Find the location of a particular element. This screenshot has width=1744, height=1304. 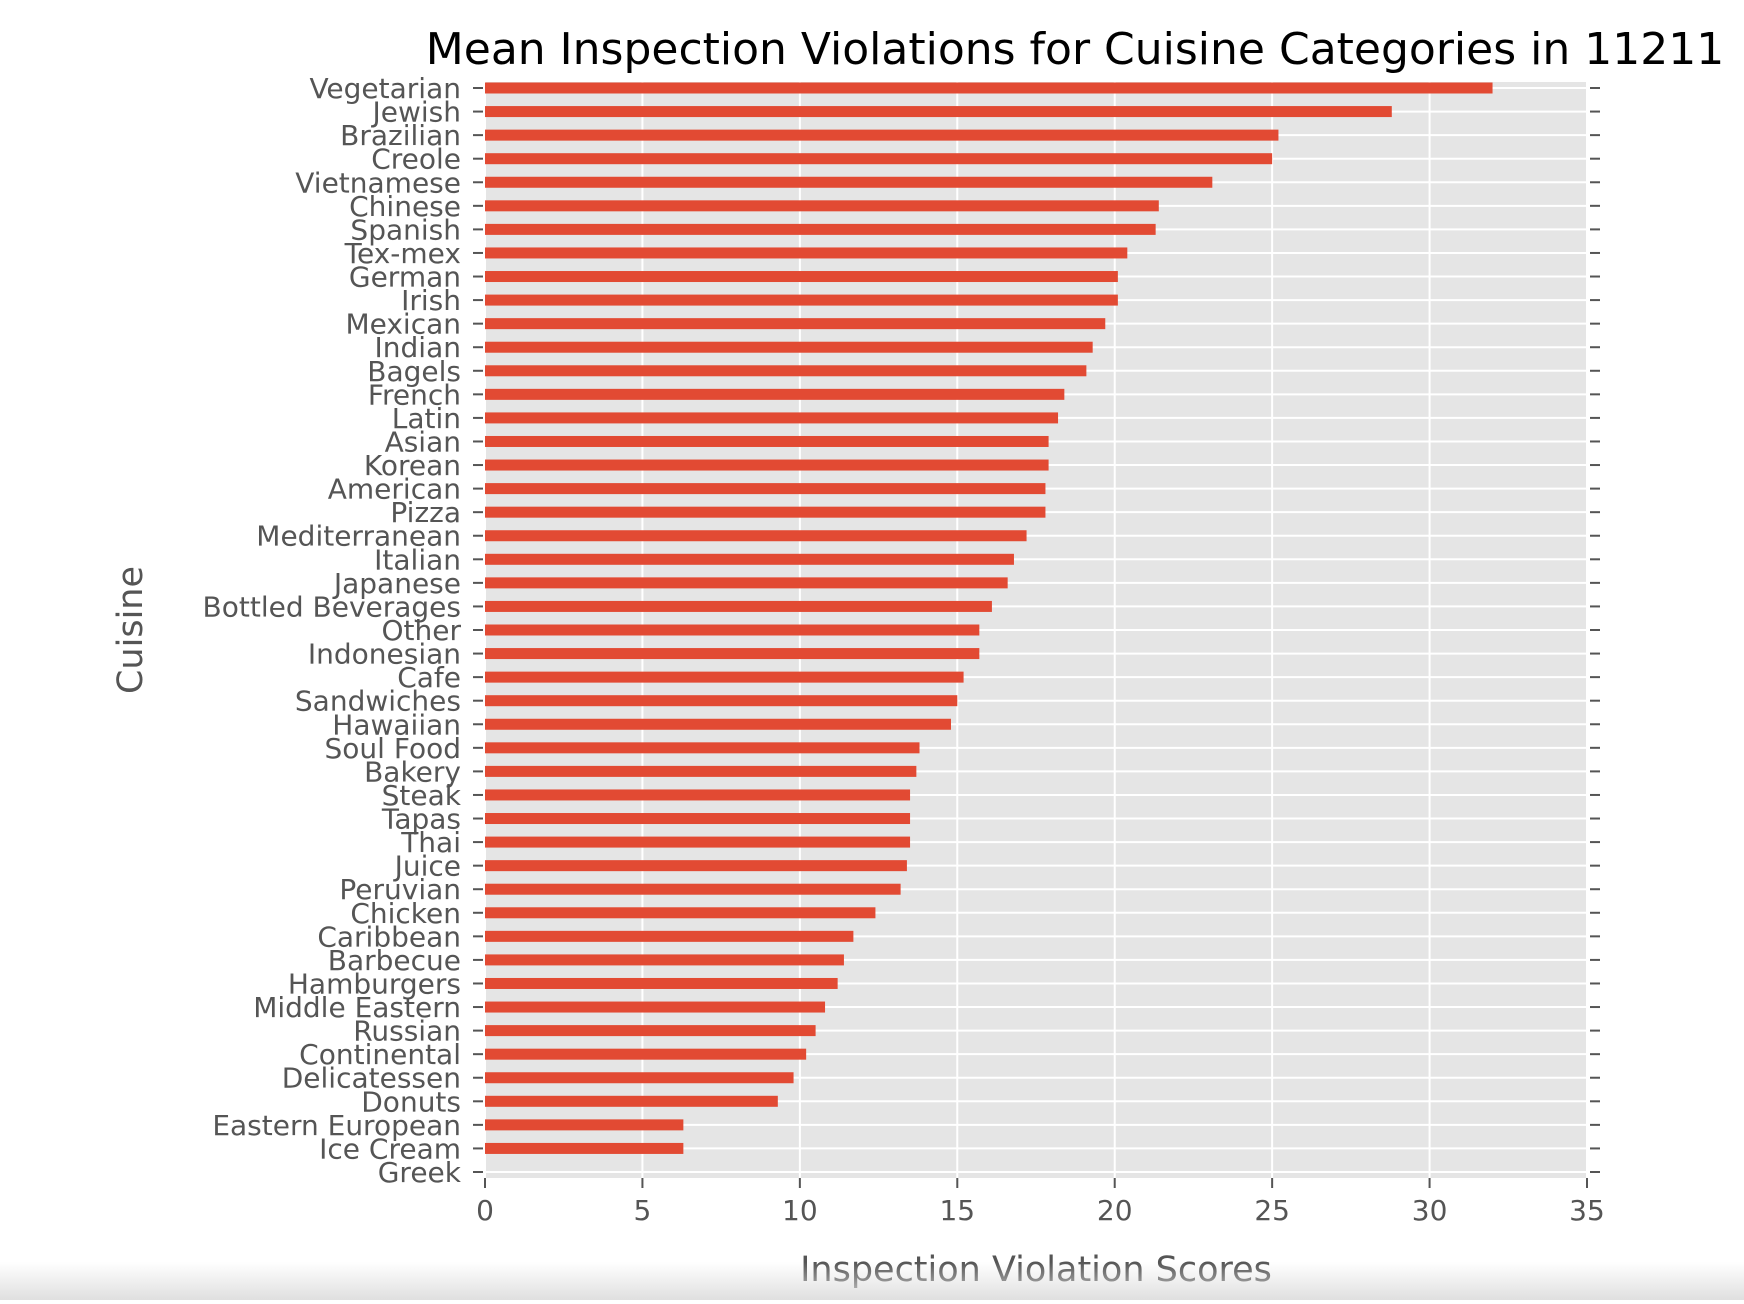

y-tick-label: Bottled Beverages is located at coordinates (332, 606).